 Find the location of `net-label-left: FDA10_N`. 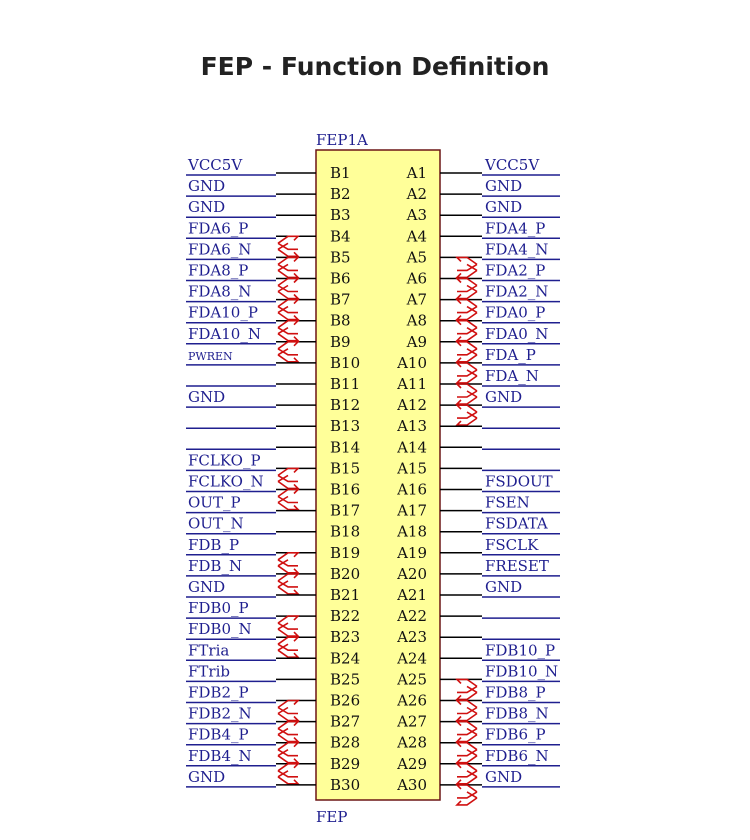

net-label-left: FDA10_N is located at coordinates (224, 334).